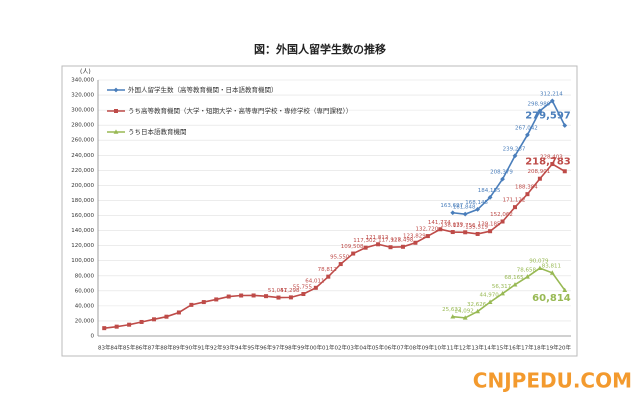  Describe the element at coordinates (82, 96) in the screenshot. I see `y-tick-label: 320,000` at that location.